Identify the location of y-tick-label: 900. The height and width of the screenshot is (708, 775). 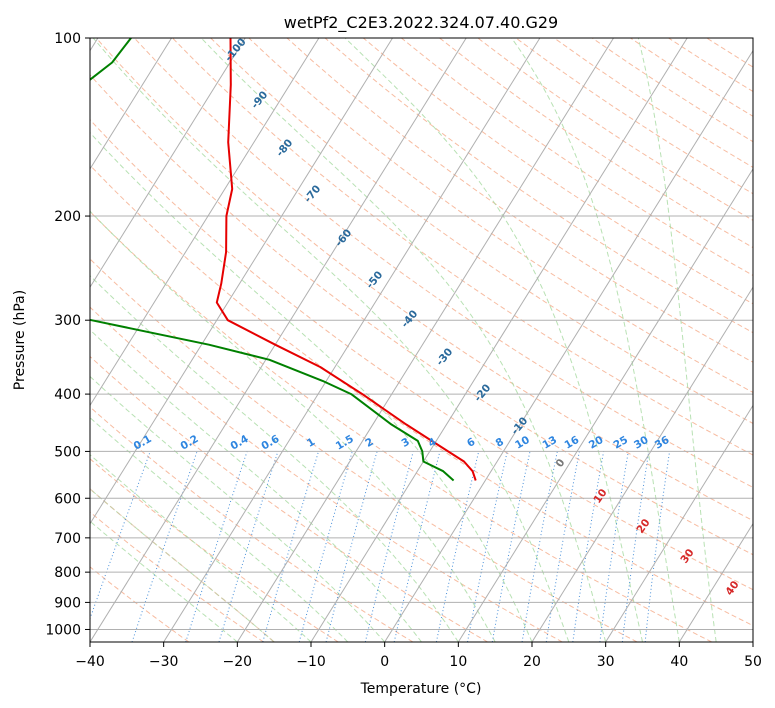
(67, 603).